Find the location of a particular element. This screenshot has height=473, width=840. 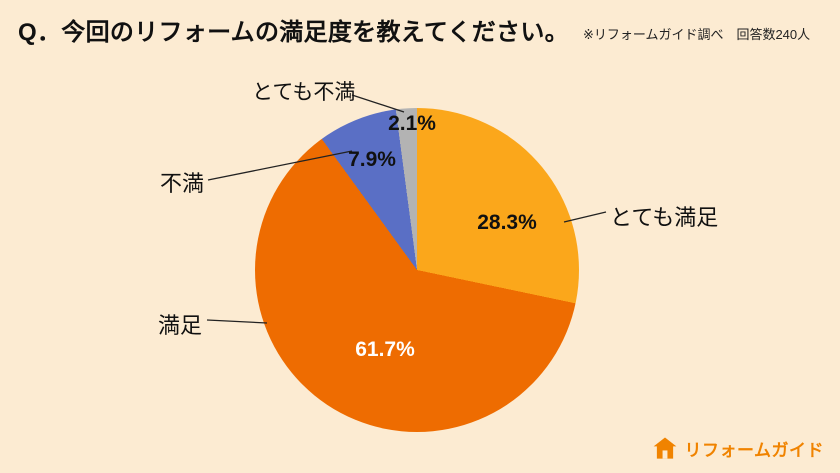

slice-label-very-dissatisfied: とても不満 is located at coordinates (304, 92).